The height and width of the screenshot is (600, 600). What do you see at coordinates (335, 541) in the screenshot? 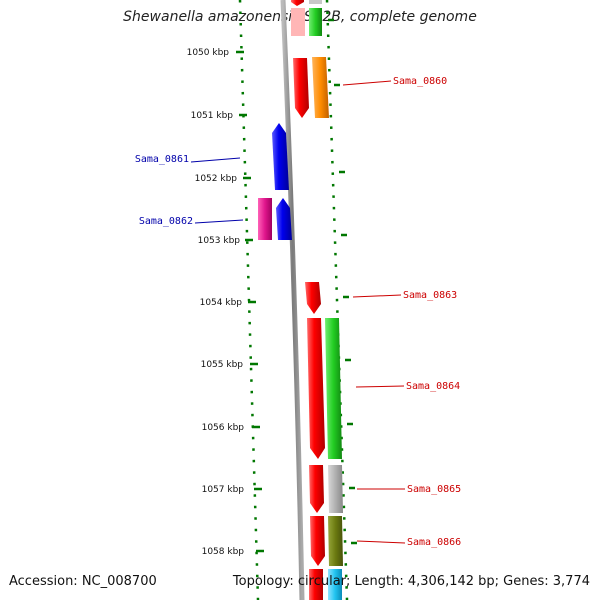
I see `gene-sama-0866-cog` at bounding box center [335, 541].